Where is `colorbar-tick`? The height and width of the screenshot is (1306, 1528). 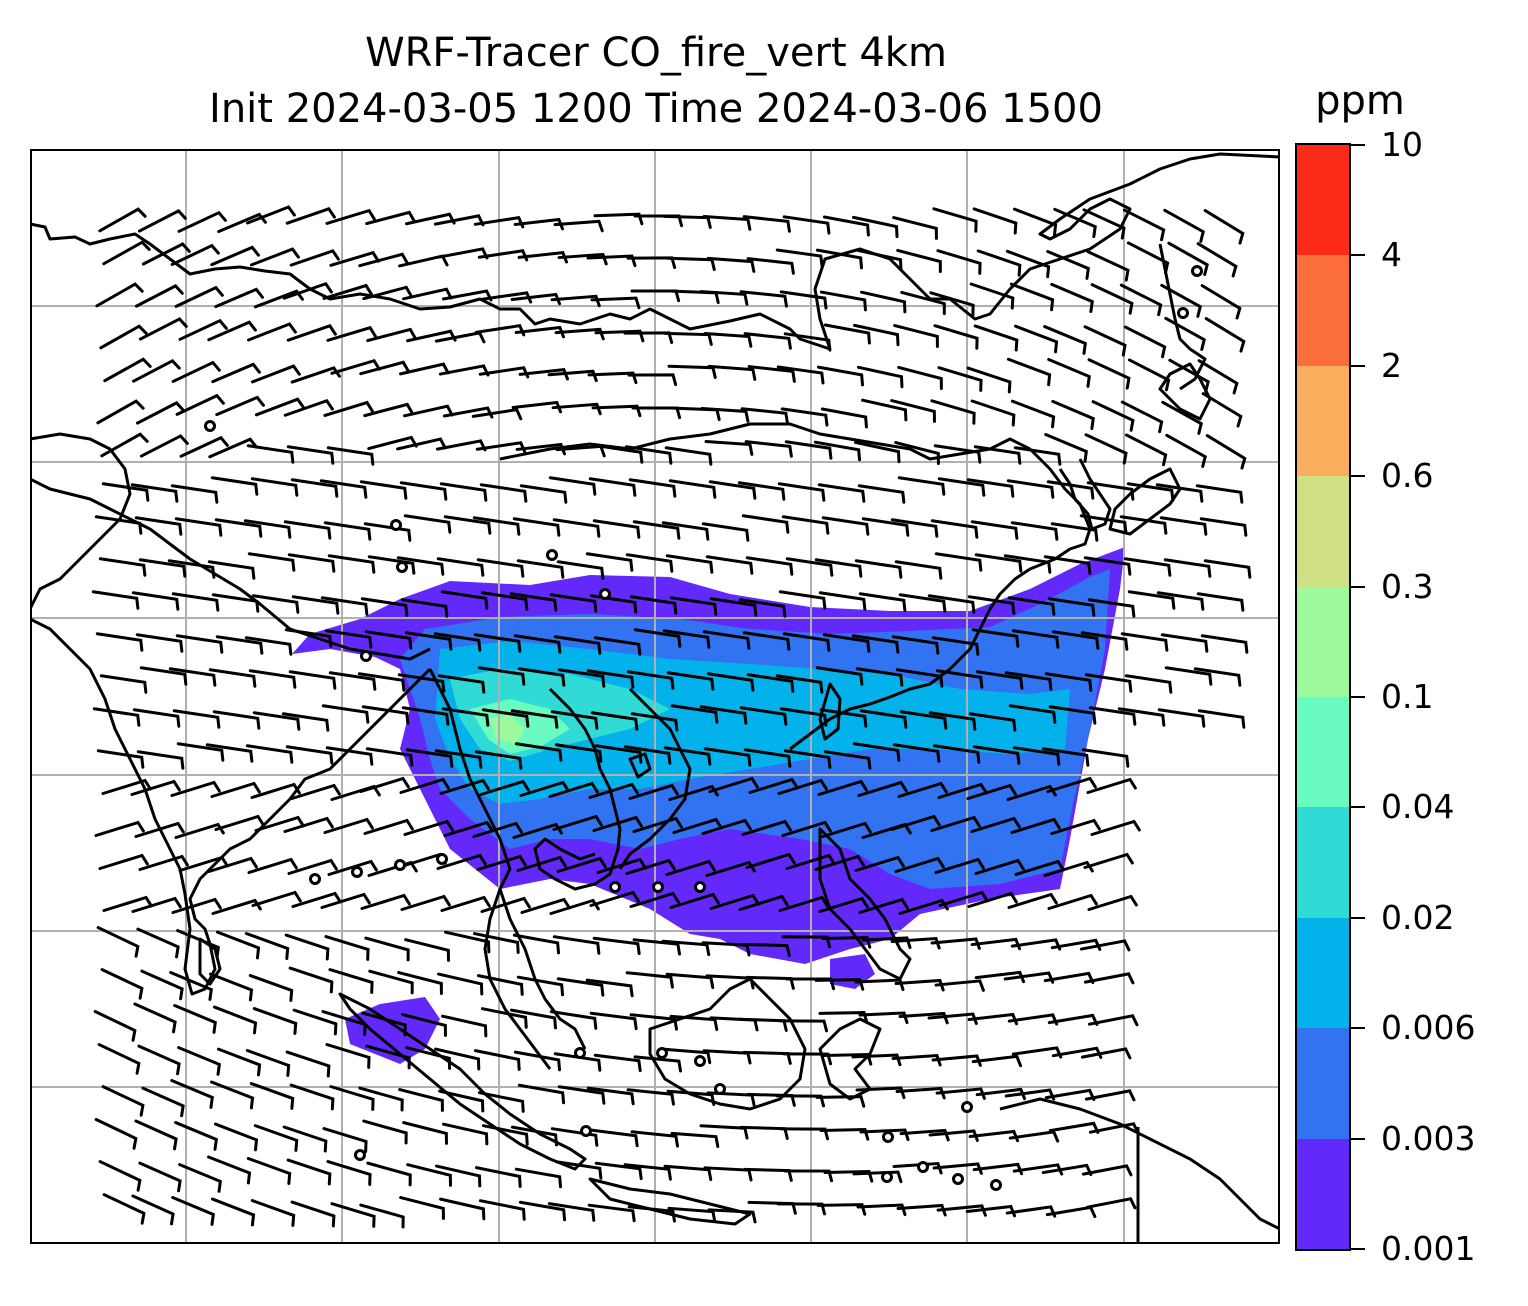
colorbar-tick is located at coordinates (1358, 697).